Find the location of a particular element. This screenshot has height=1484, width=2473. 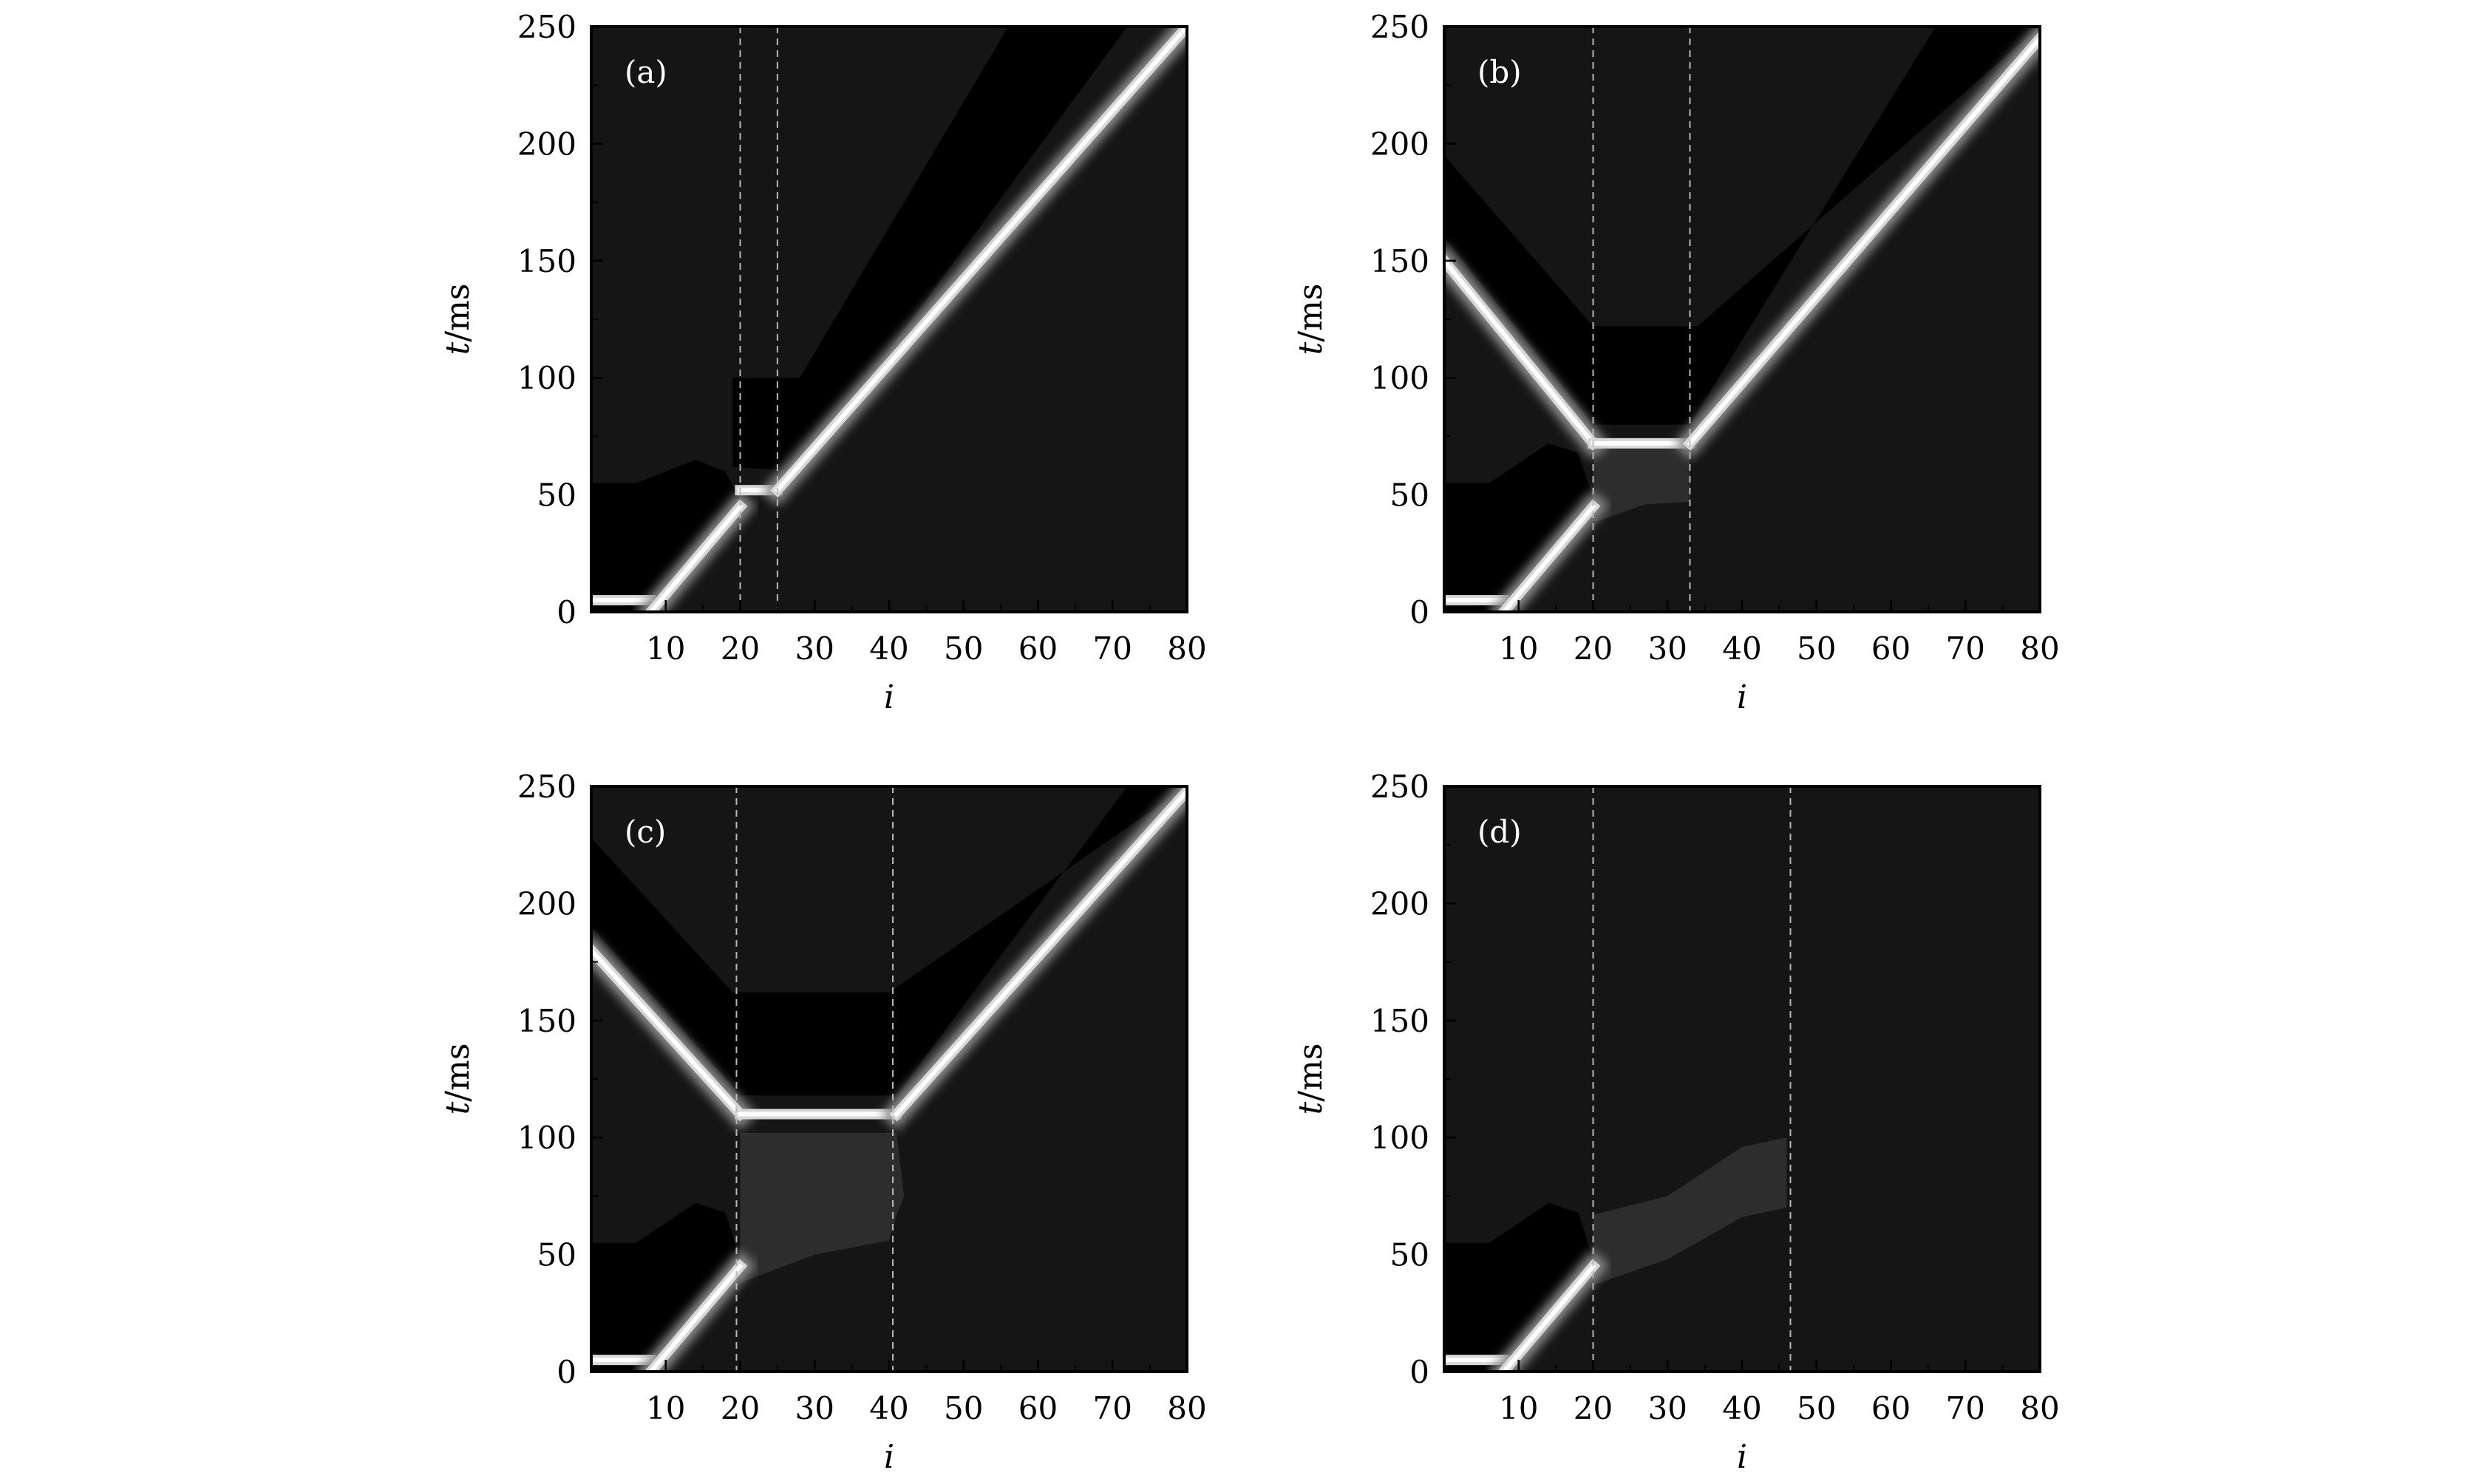

panel-b: 10 20 30 40 50 60 70 80 0 50 100 150 200 250 i t/ms (b) is located at coordinates (1676, 362).